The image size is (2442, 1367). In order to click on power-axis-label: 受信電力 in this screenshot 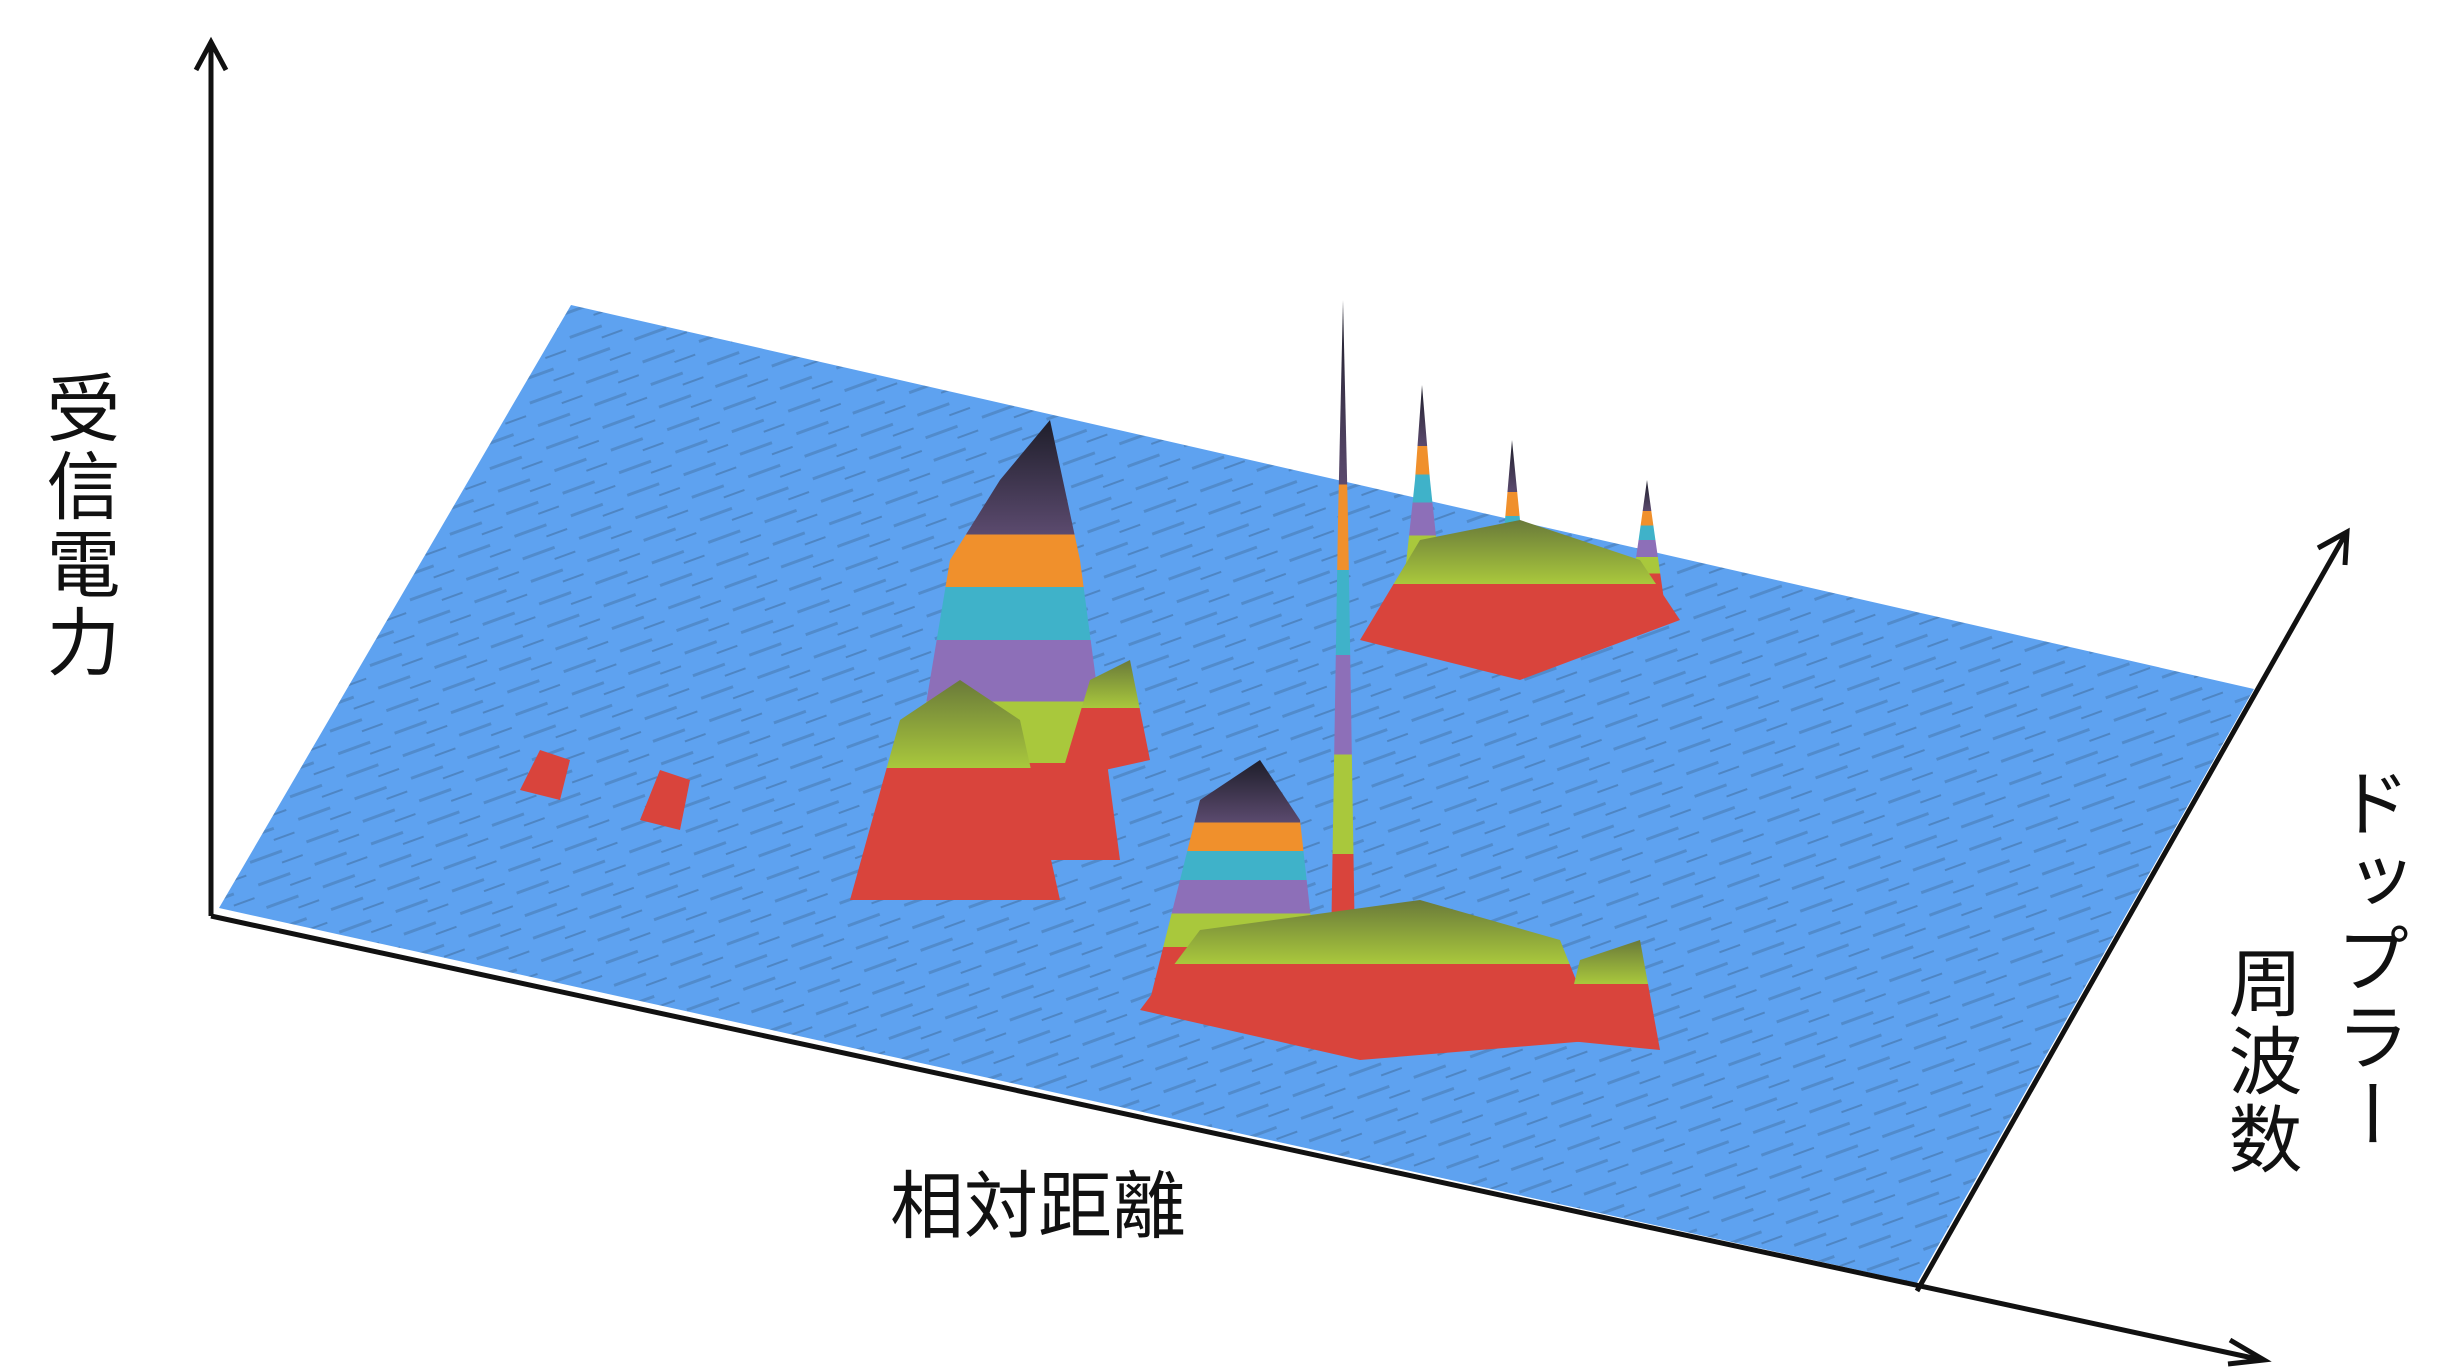, I will do `click(77, 526)`.